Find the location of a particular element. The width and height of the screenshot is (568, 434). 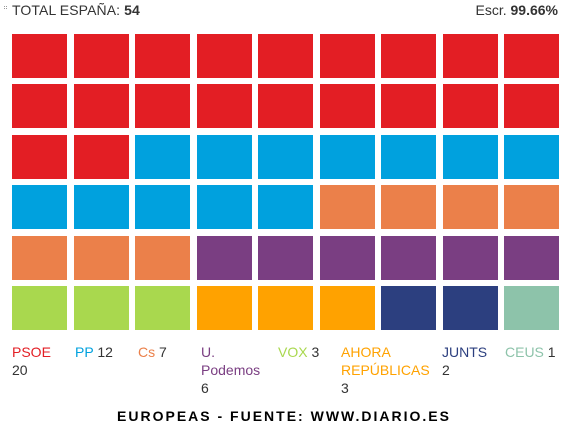

scrutiny-label: Escr. is located at coordinates (491, 10).